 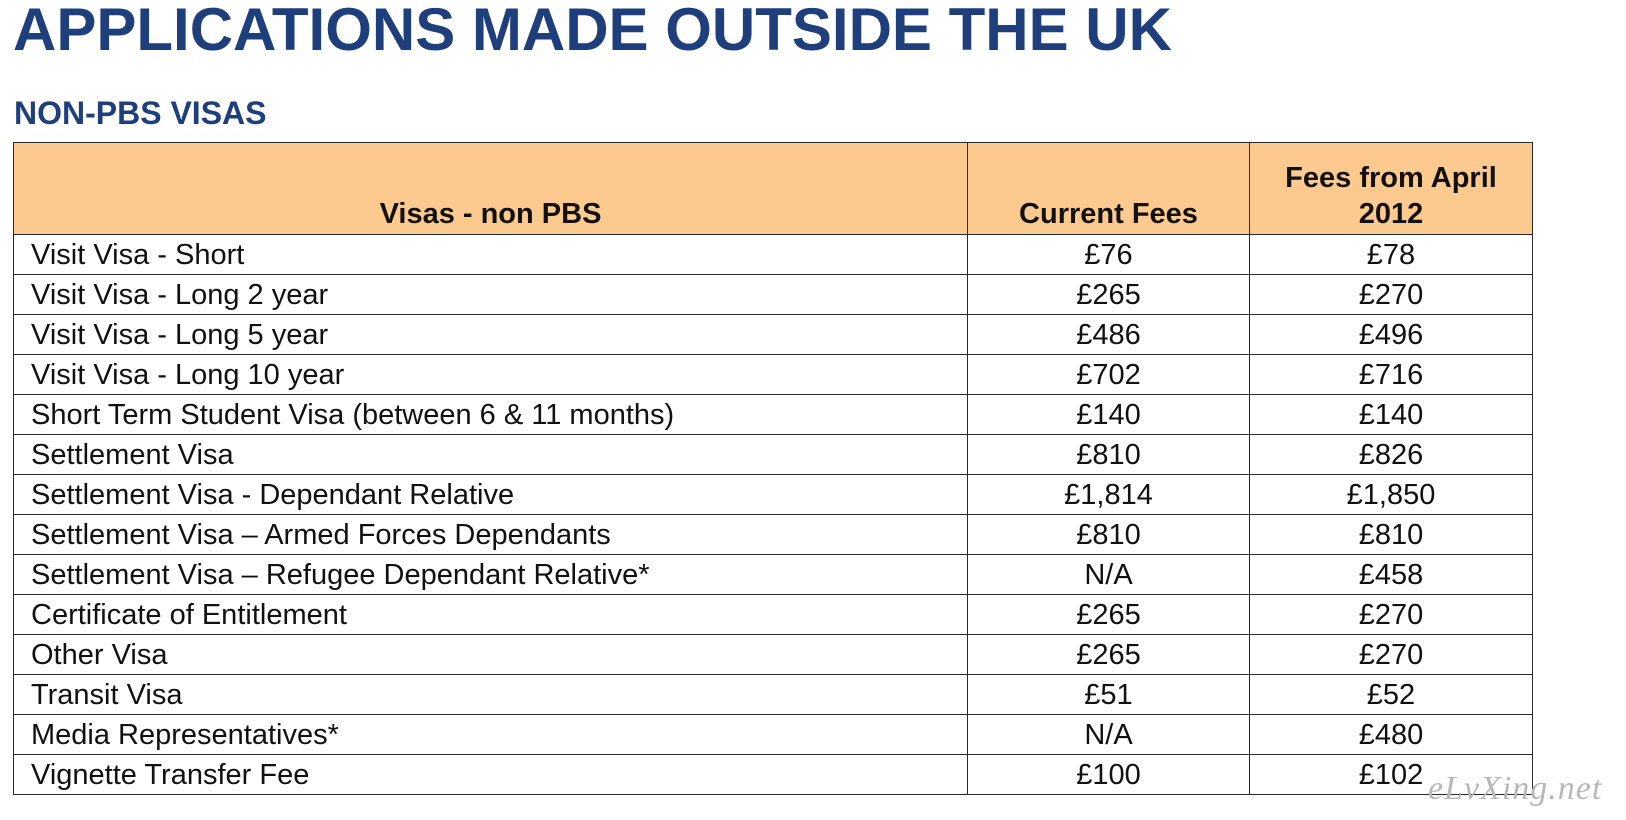 I want to click on table-row: Visit Visa - Long 5 year £486 £496, so click(x=773, y=334).